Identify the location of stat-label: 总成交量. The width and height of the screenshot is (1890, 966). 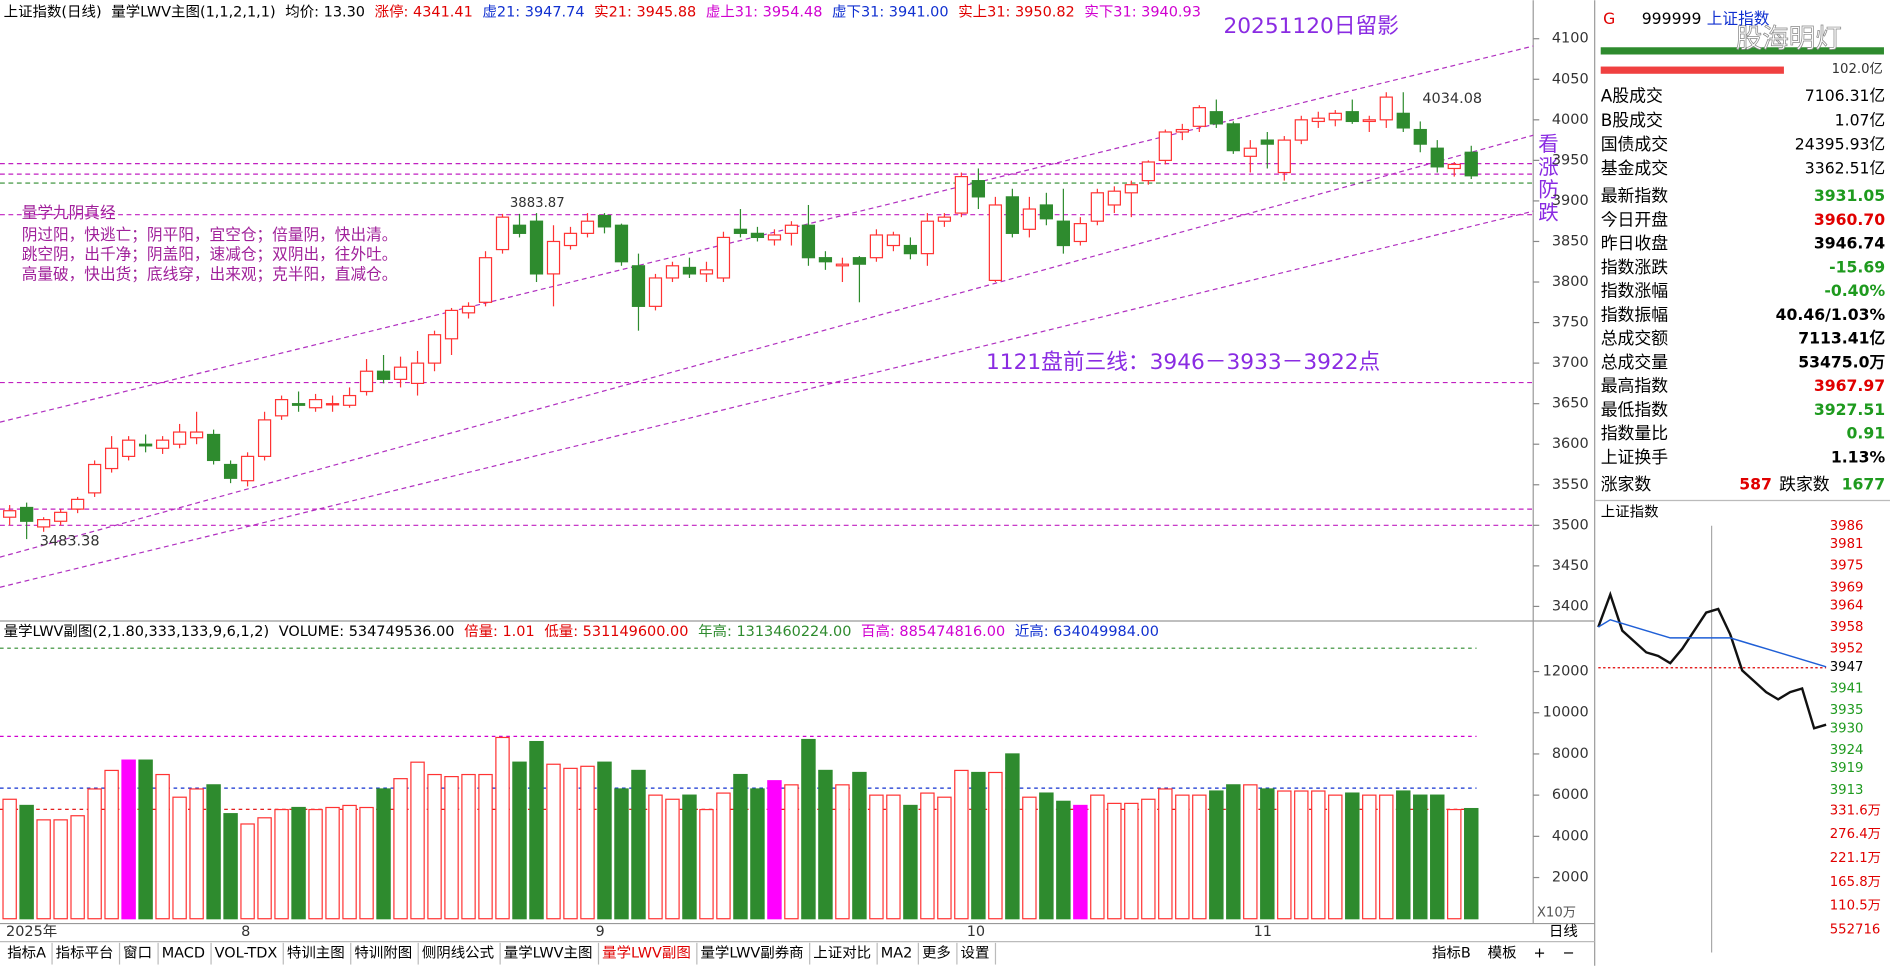
(1635, 362).